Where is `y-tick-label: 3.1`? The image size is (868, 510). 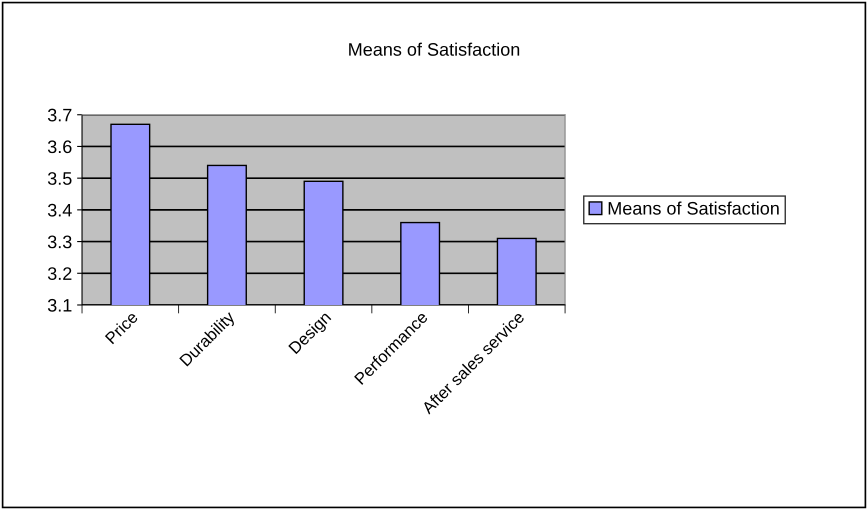
y-tick-label: 3.1 is located at coordinates (60, 305).